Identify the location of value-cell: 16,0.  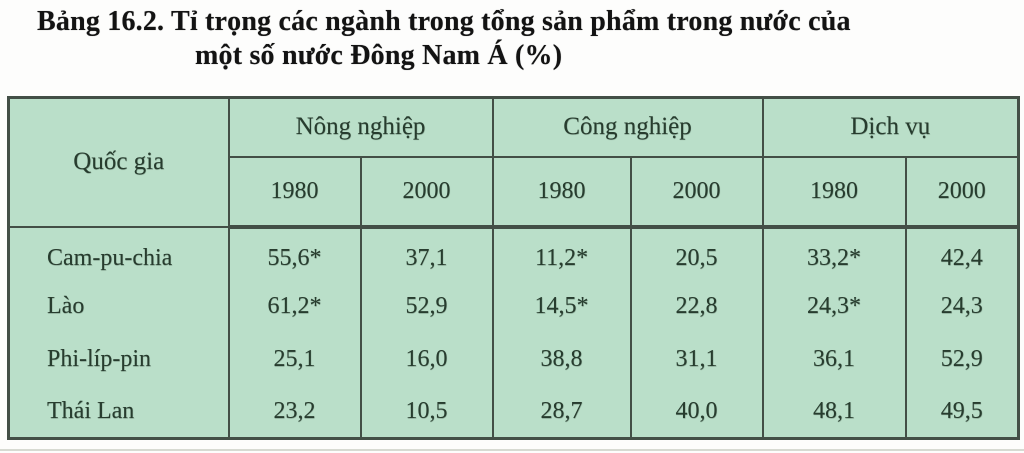
(426, 359).